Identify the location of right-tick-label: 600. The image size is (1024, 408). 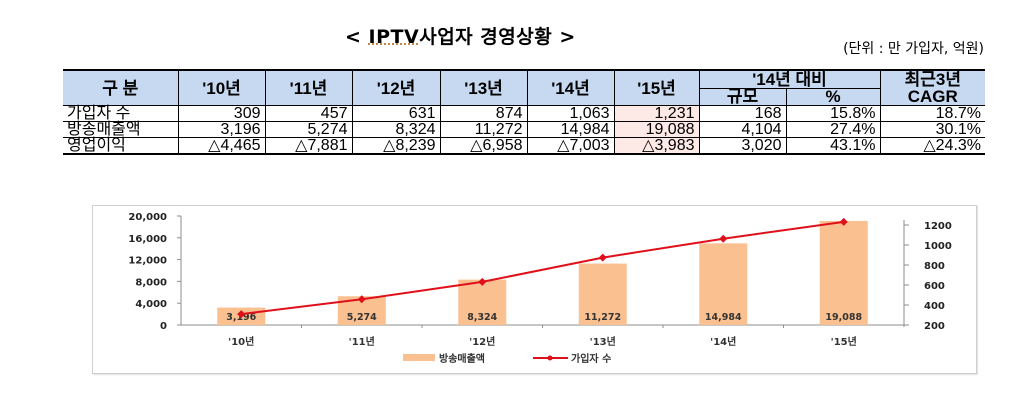
(934, 286).